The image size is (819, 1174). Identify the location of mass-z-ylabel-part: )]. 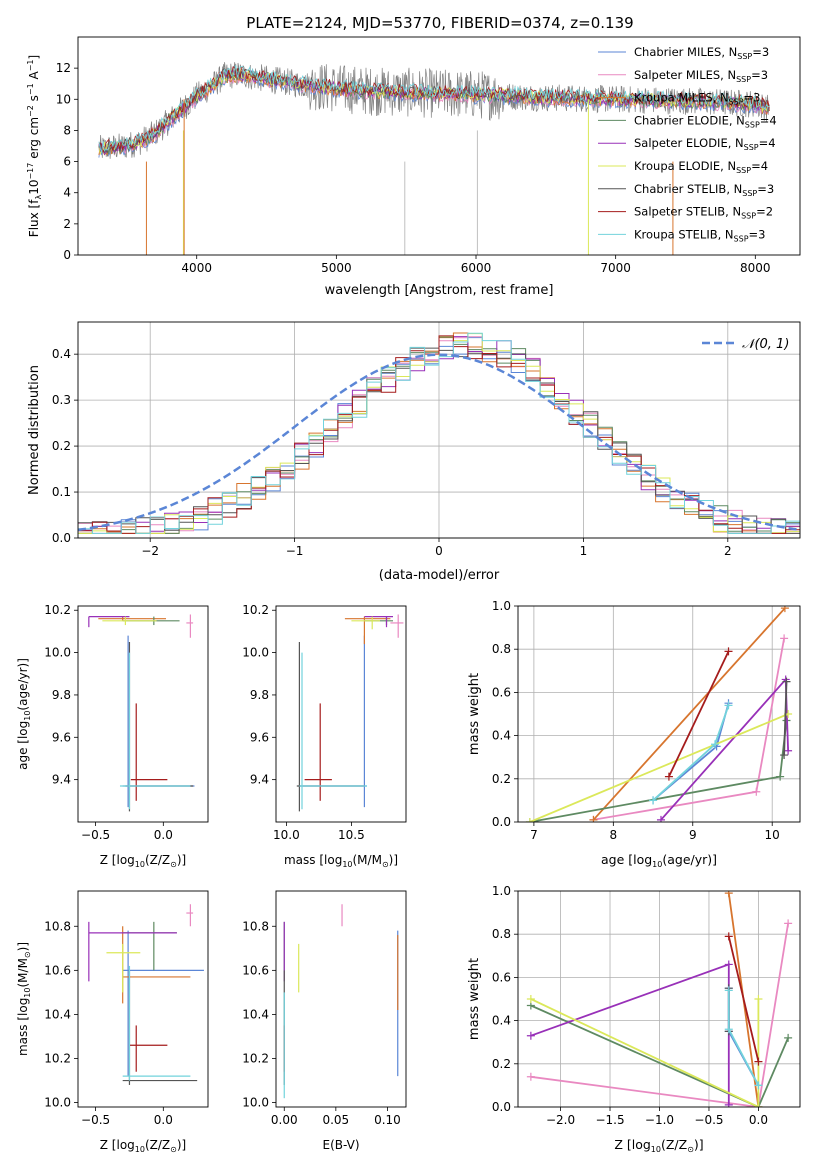
(23, 946).